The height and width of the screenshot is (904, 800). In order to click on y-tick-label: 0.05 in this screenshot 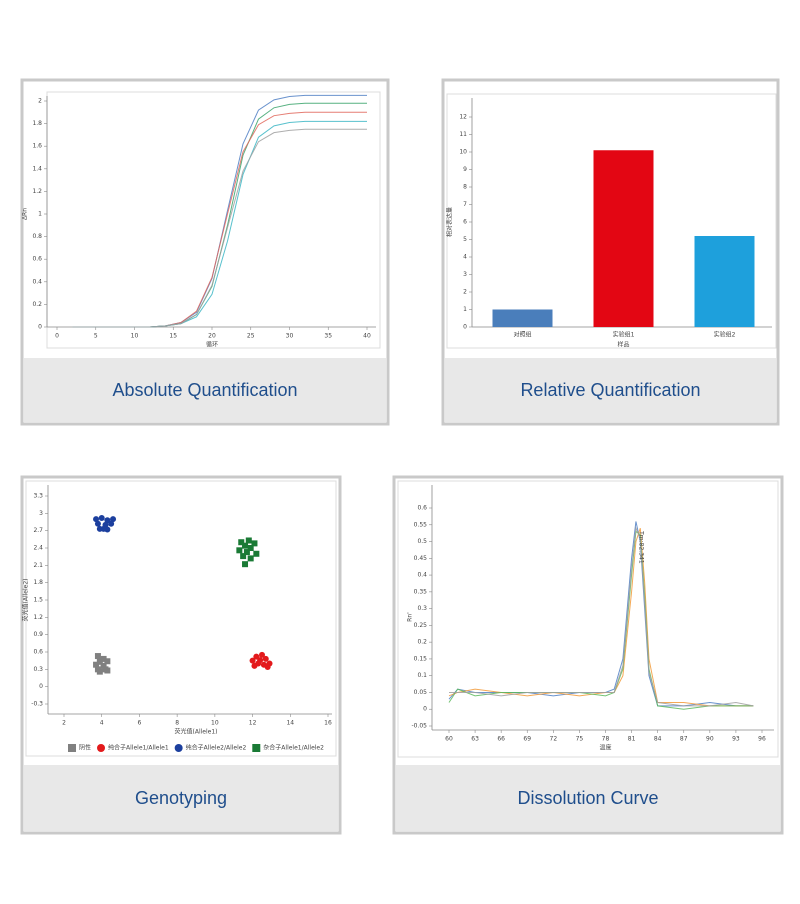, I will do `click(421, 692)`.